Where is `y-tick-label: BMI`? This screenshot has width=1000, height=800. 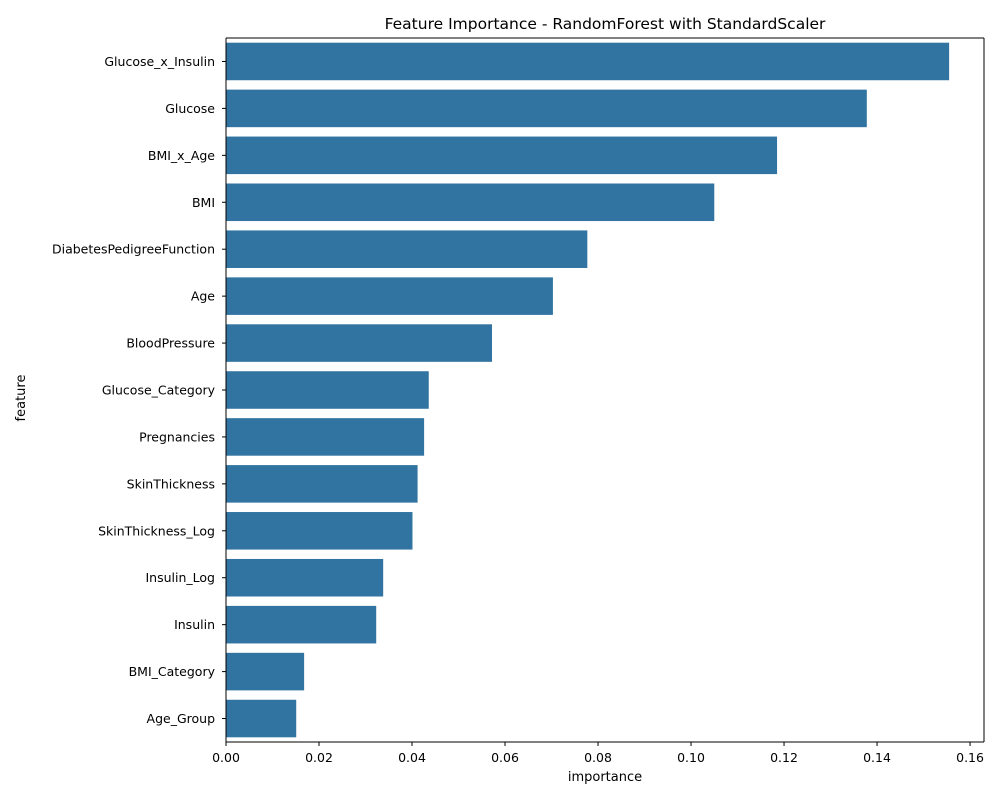 y-tick-label: BMI is located at coordinates (203, 202).